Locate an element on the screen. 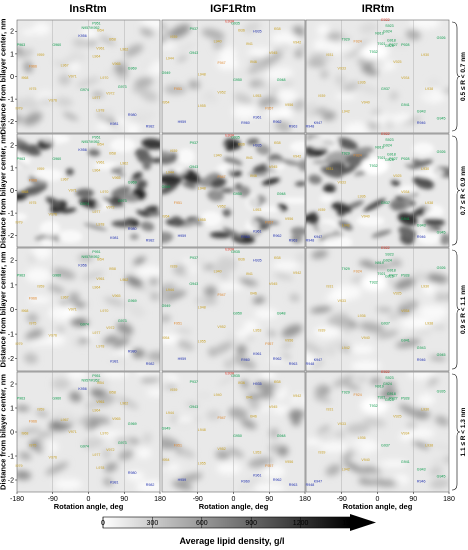 The width and height of the screenshot is (468, 550). residue-label: K956 is located at coordinates (82, 36).